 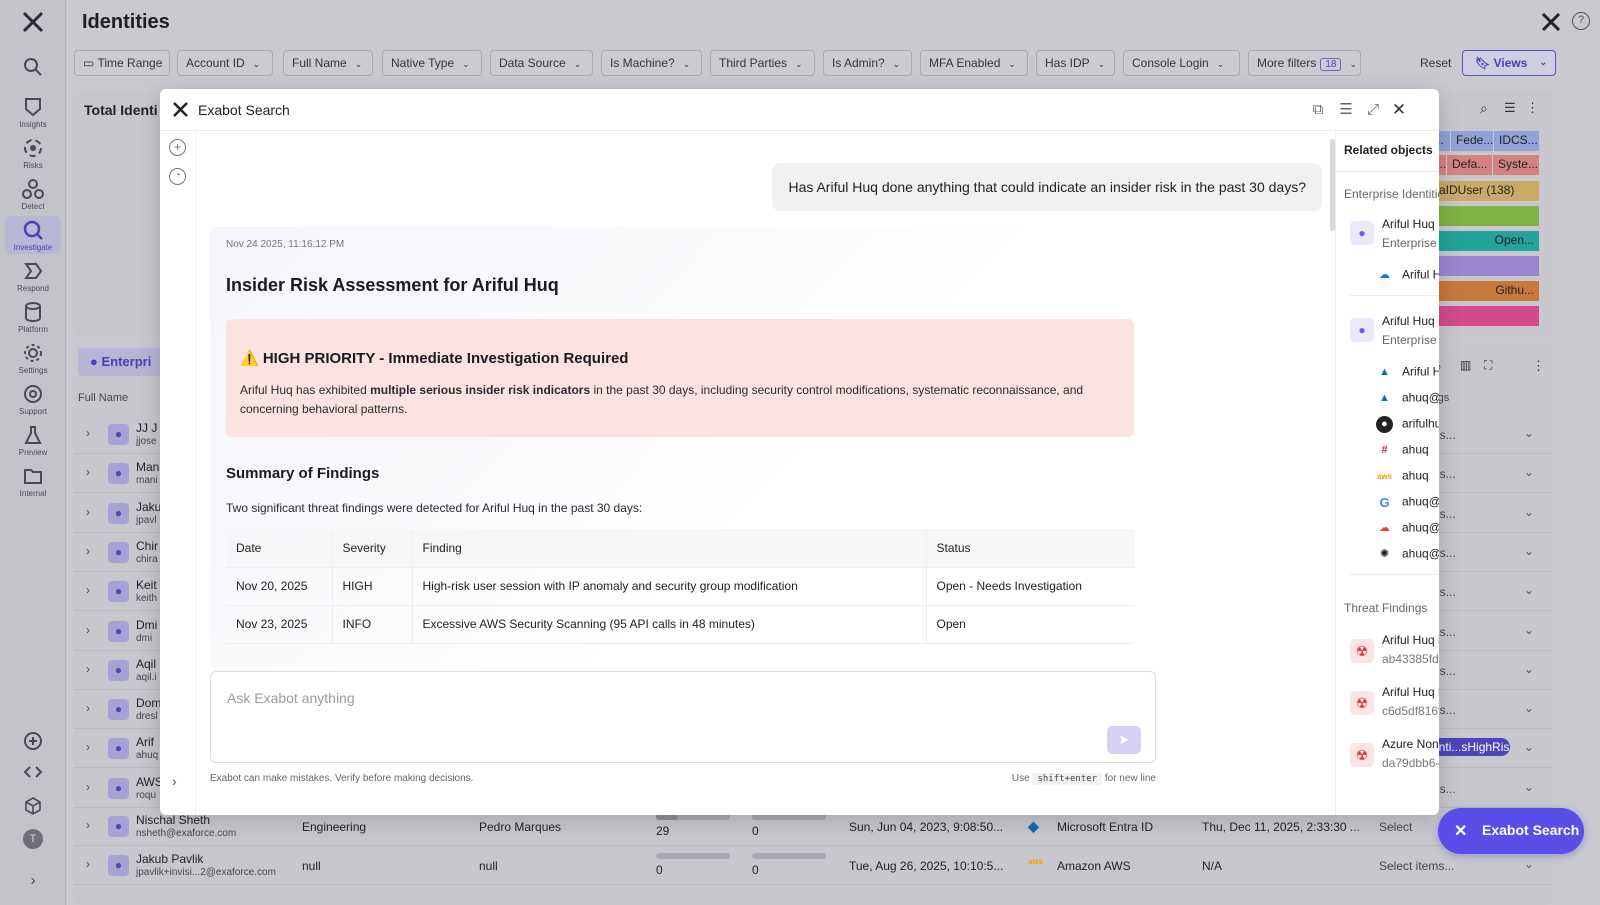 What do you see at coordinates (1181, 63) in the screenshot?
I see `filter-console-login: Console Login ⌄` at bounding box center [1181, 63].